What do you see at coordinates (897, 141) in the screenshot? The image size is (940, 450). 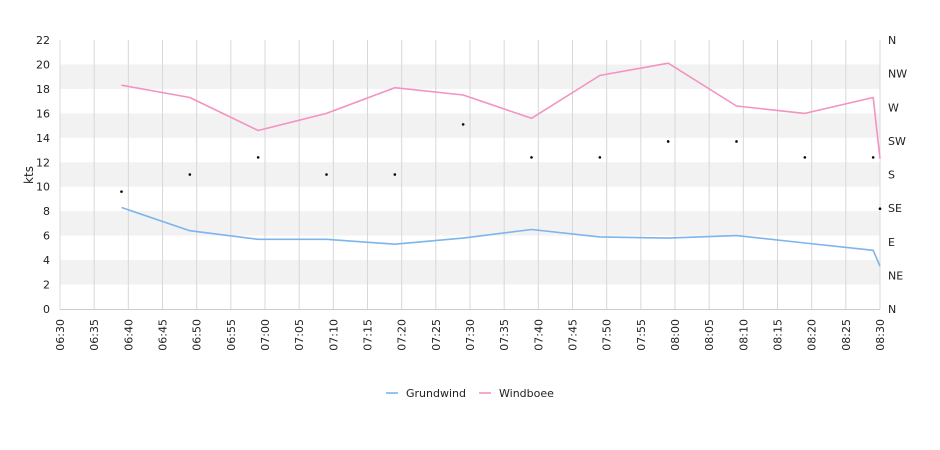 I see `y2-tick-label: SW` at bounding box center [897, 141].